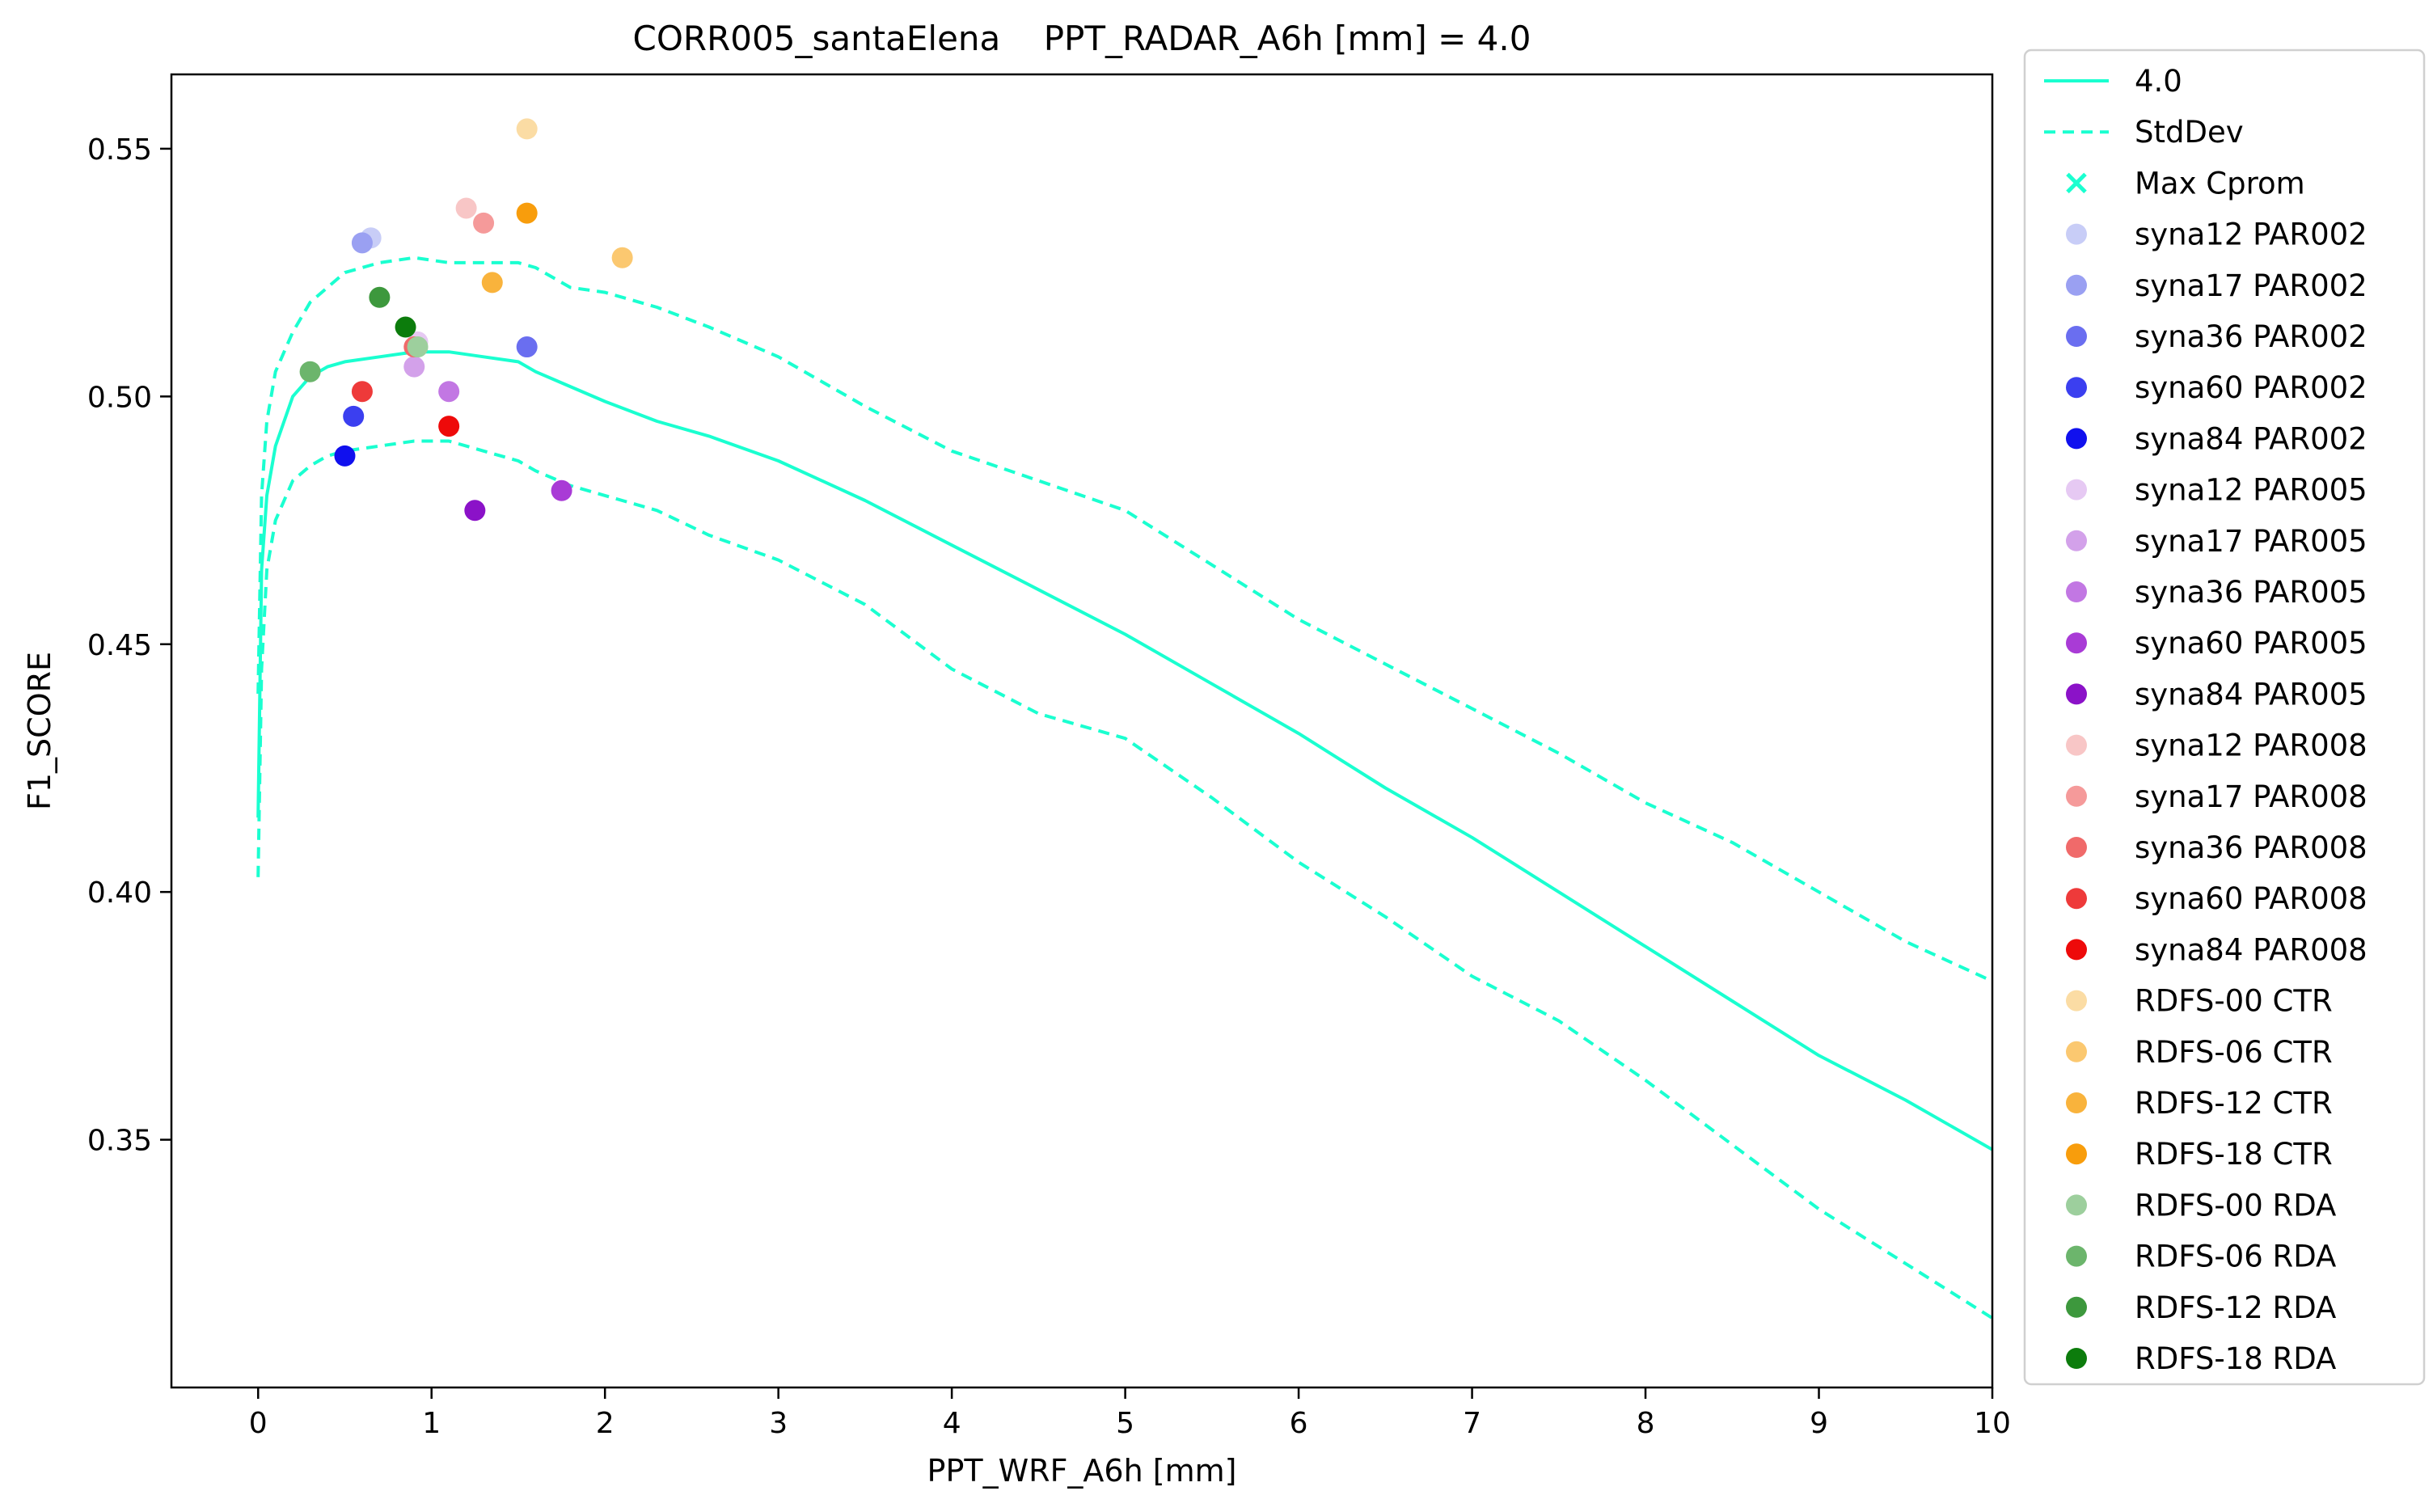 This screenshot has width=2433, height=1512. What do you see at coordinates (527, 129) in the screenshot?
I see `data-point-rdfs-00-ctr` at bounding box center [527, 129].